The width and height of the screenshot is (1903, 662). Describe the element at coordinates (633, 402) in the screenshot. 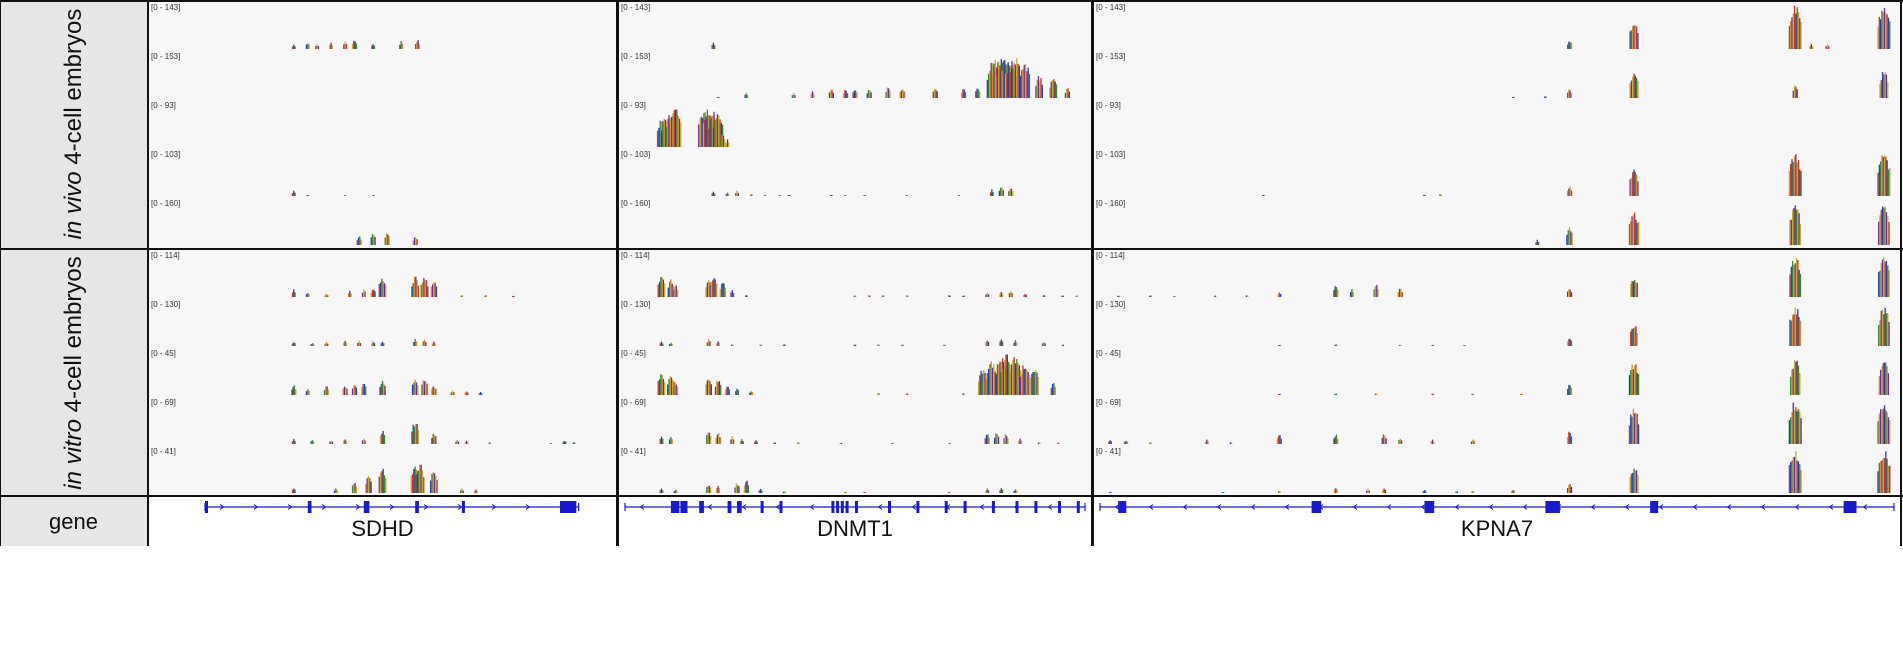

I see `track-range-label: [0 - 69]` at that location.